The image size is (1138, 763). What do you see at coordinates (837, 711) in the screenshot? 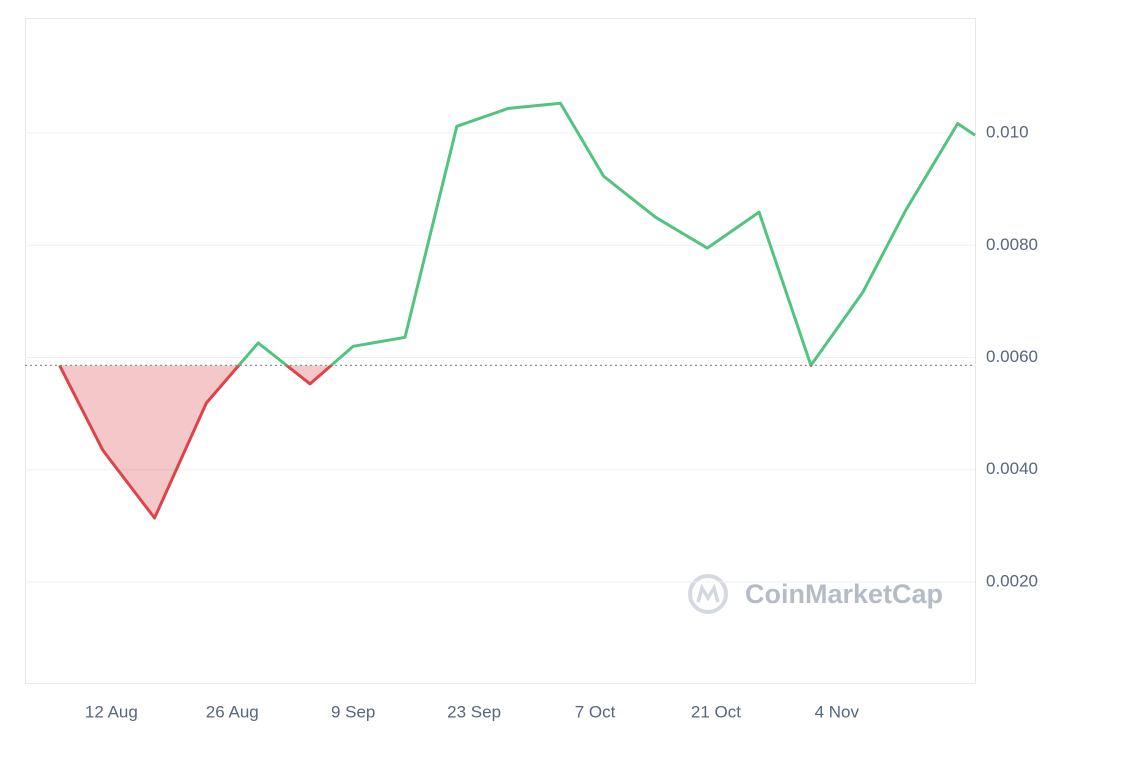
I see `x-tick-label: 4 Nov` at bounding box center [837, 711].